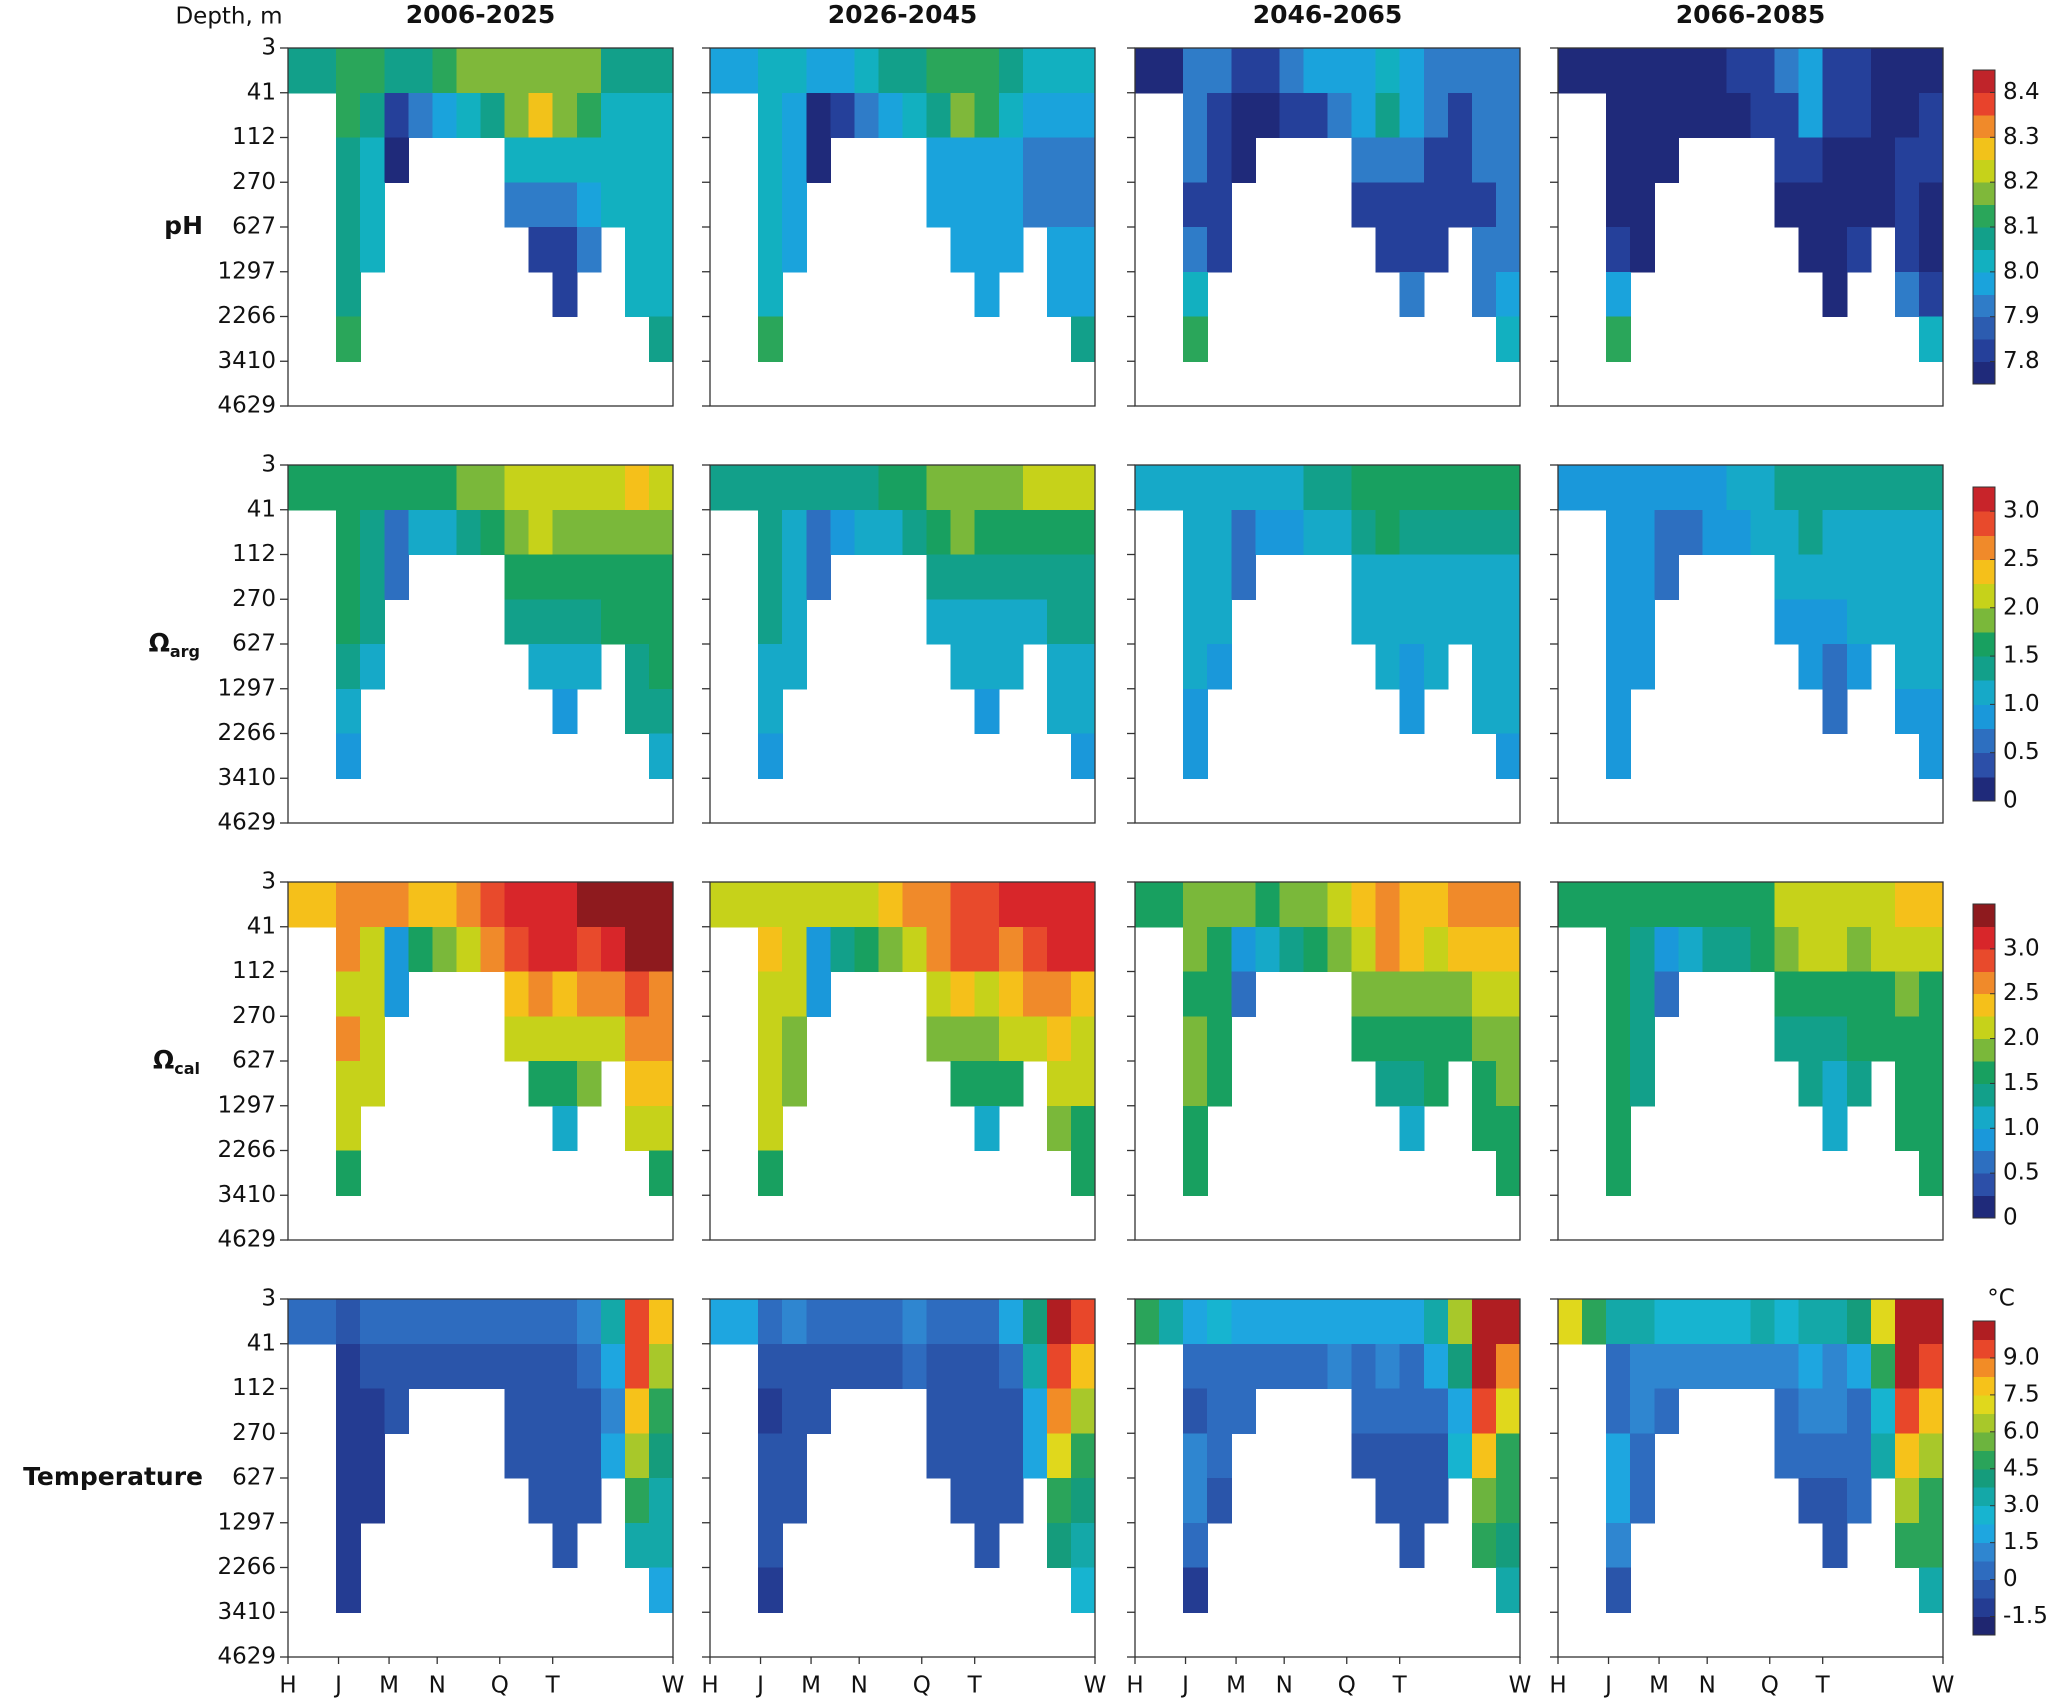 This screenshot has width=2053, height=1701. What do you see at coordinates (2021, 752) in the screenshot?
I see `colorbar-tick-label: 0.5` at bounding box center [2021, 752].